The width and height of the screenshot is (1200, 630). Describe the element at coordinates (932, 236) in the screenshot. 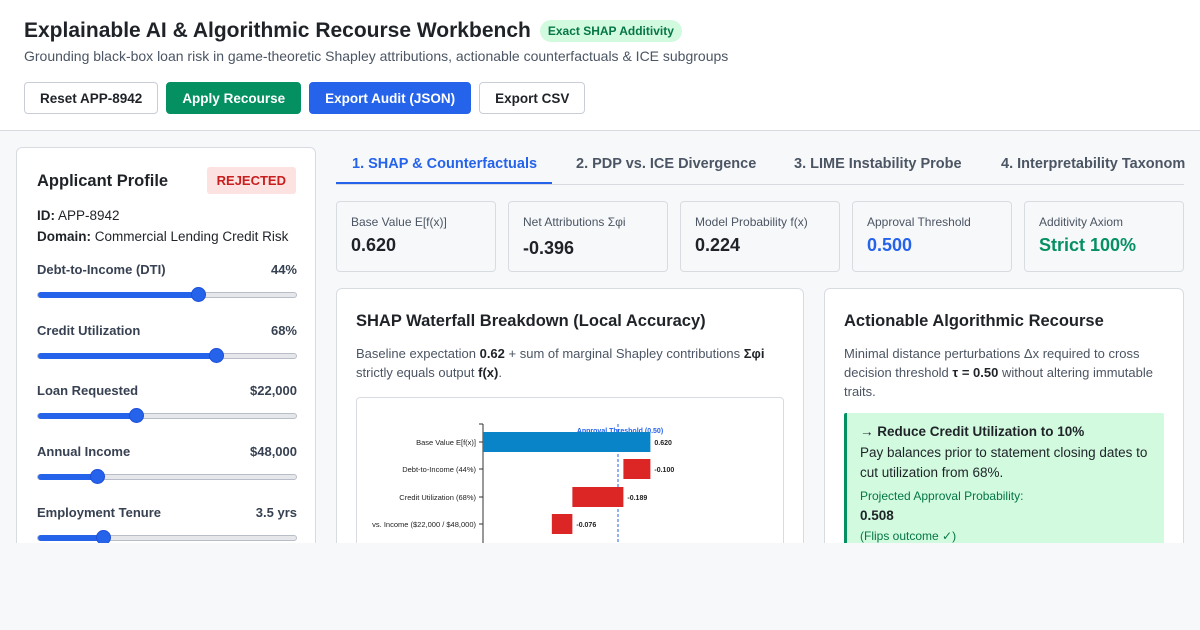

I see `stat-approval-threshold: Approval Threshold 0.500` at that location.